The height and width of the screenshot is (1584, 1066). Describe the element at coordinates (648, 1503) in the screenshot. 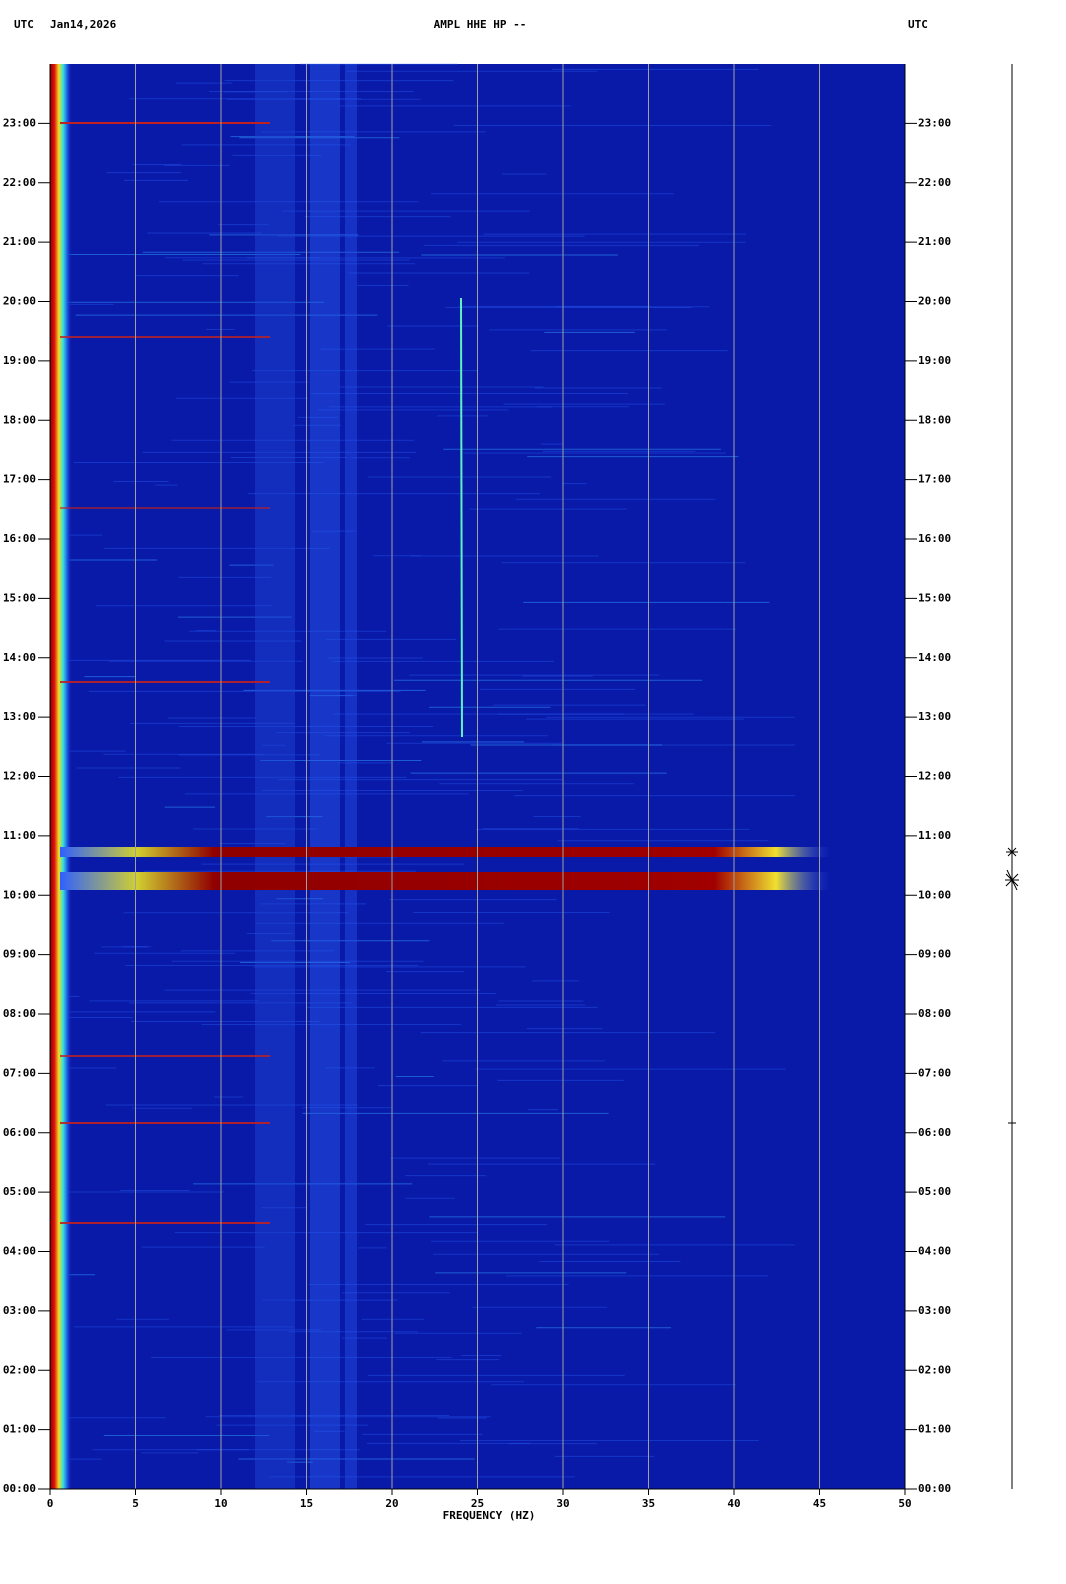

I see `x-tick-label: 35` at that location.